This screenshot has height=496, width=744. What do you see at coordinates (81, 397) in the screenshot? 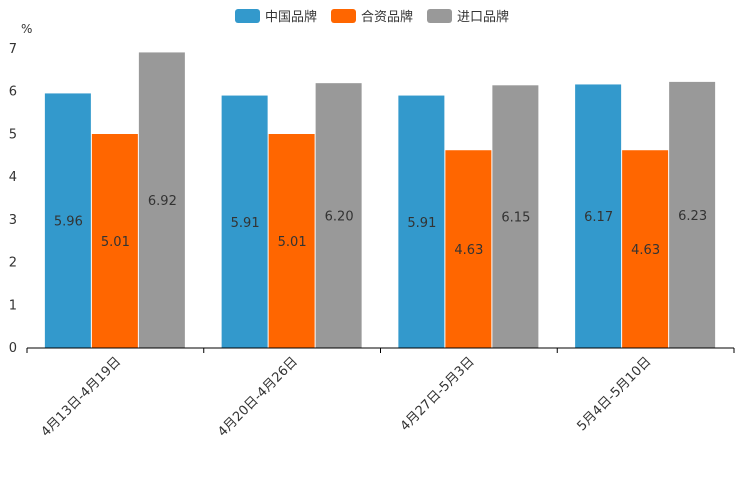
I see `x-tick-label: 4月13日-4月19日` at bounding box center [81, 397].